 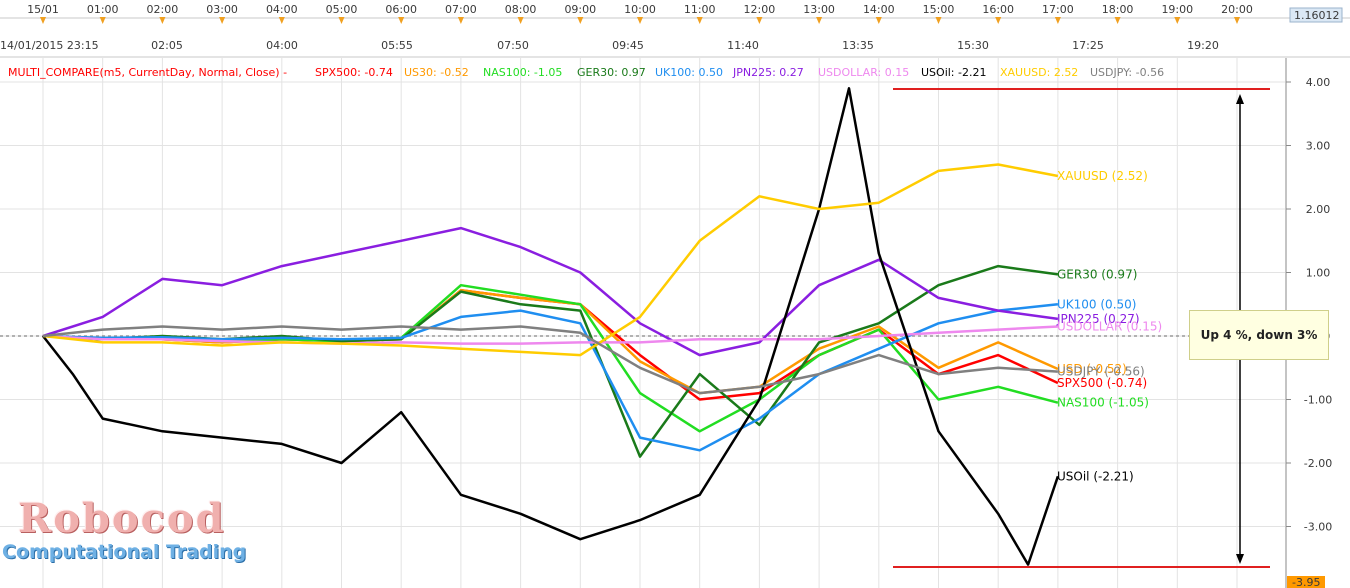 What do you see at coordinates (163, 9) in the screenshot?
I see `hour-label: 02:00` at bounding box center [163, 9].